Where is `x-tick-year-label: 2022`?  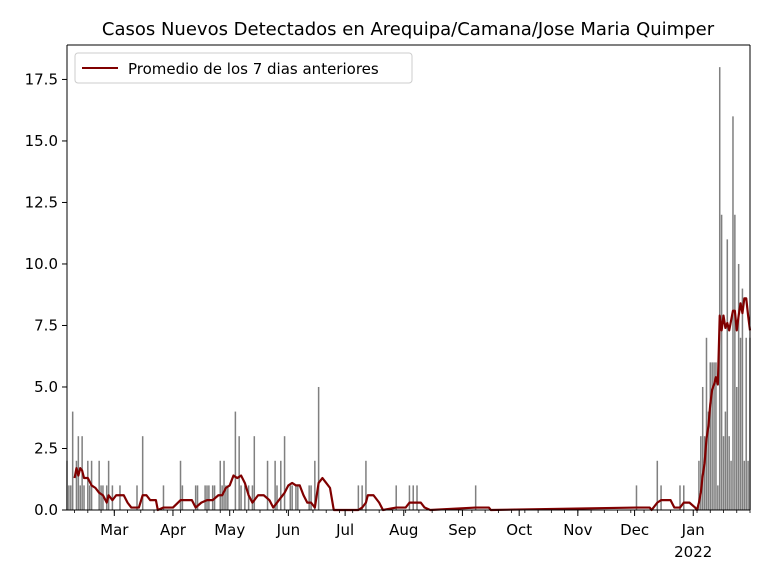
x-tick-year-label: 2022 is located at coordinates (693, 552).